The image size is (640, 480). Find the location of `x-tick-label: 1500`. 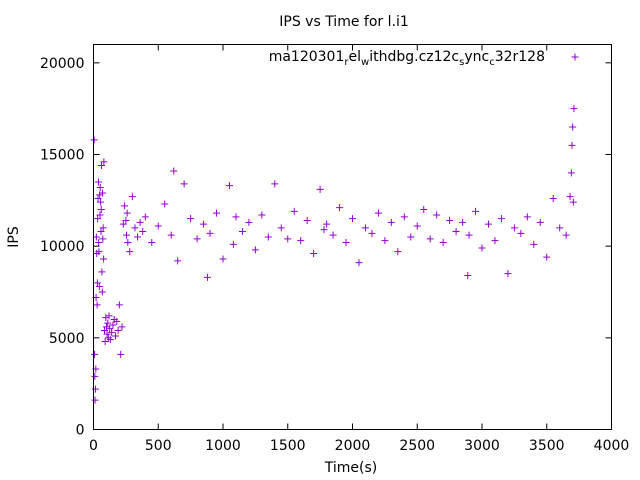

x-tick-label: 1500 is located at coordinates (288, 446).